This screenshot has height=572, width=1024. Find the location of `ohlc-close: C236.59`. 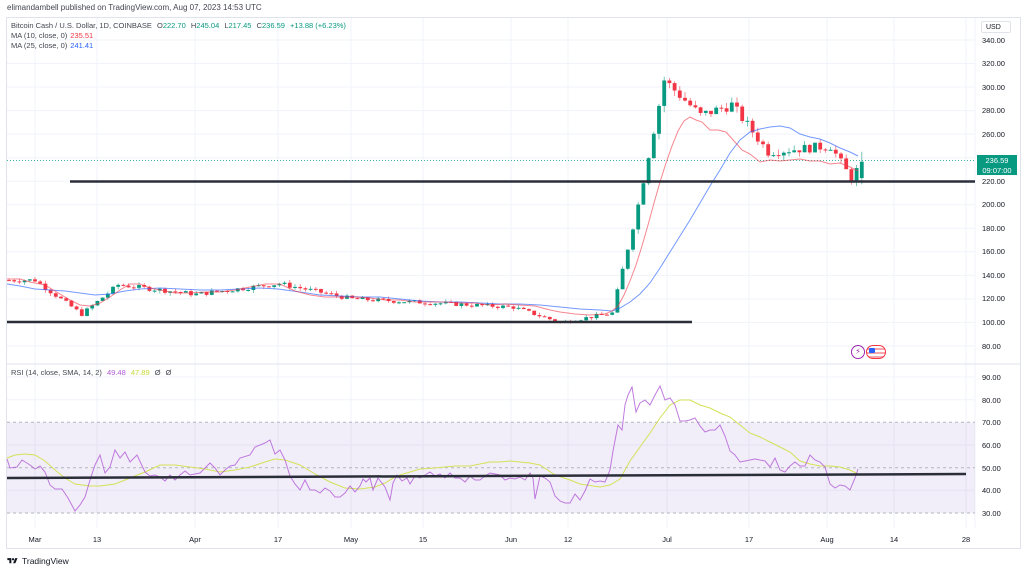

ohlc-close: C236.59 is located at coordinates (271, 25).